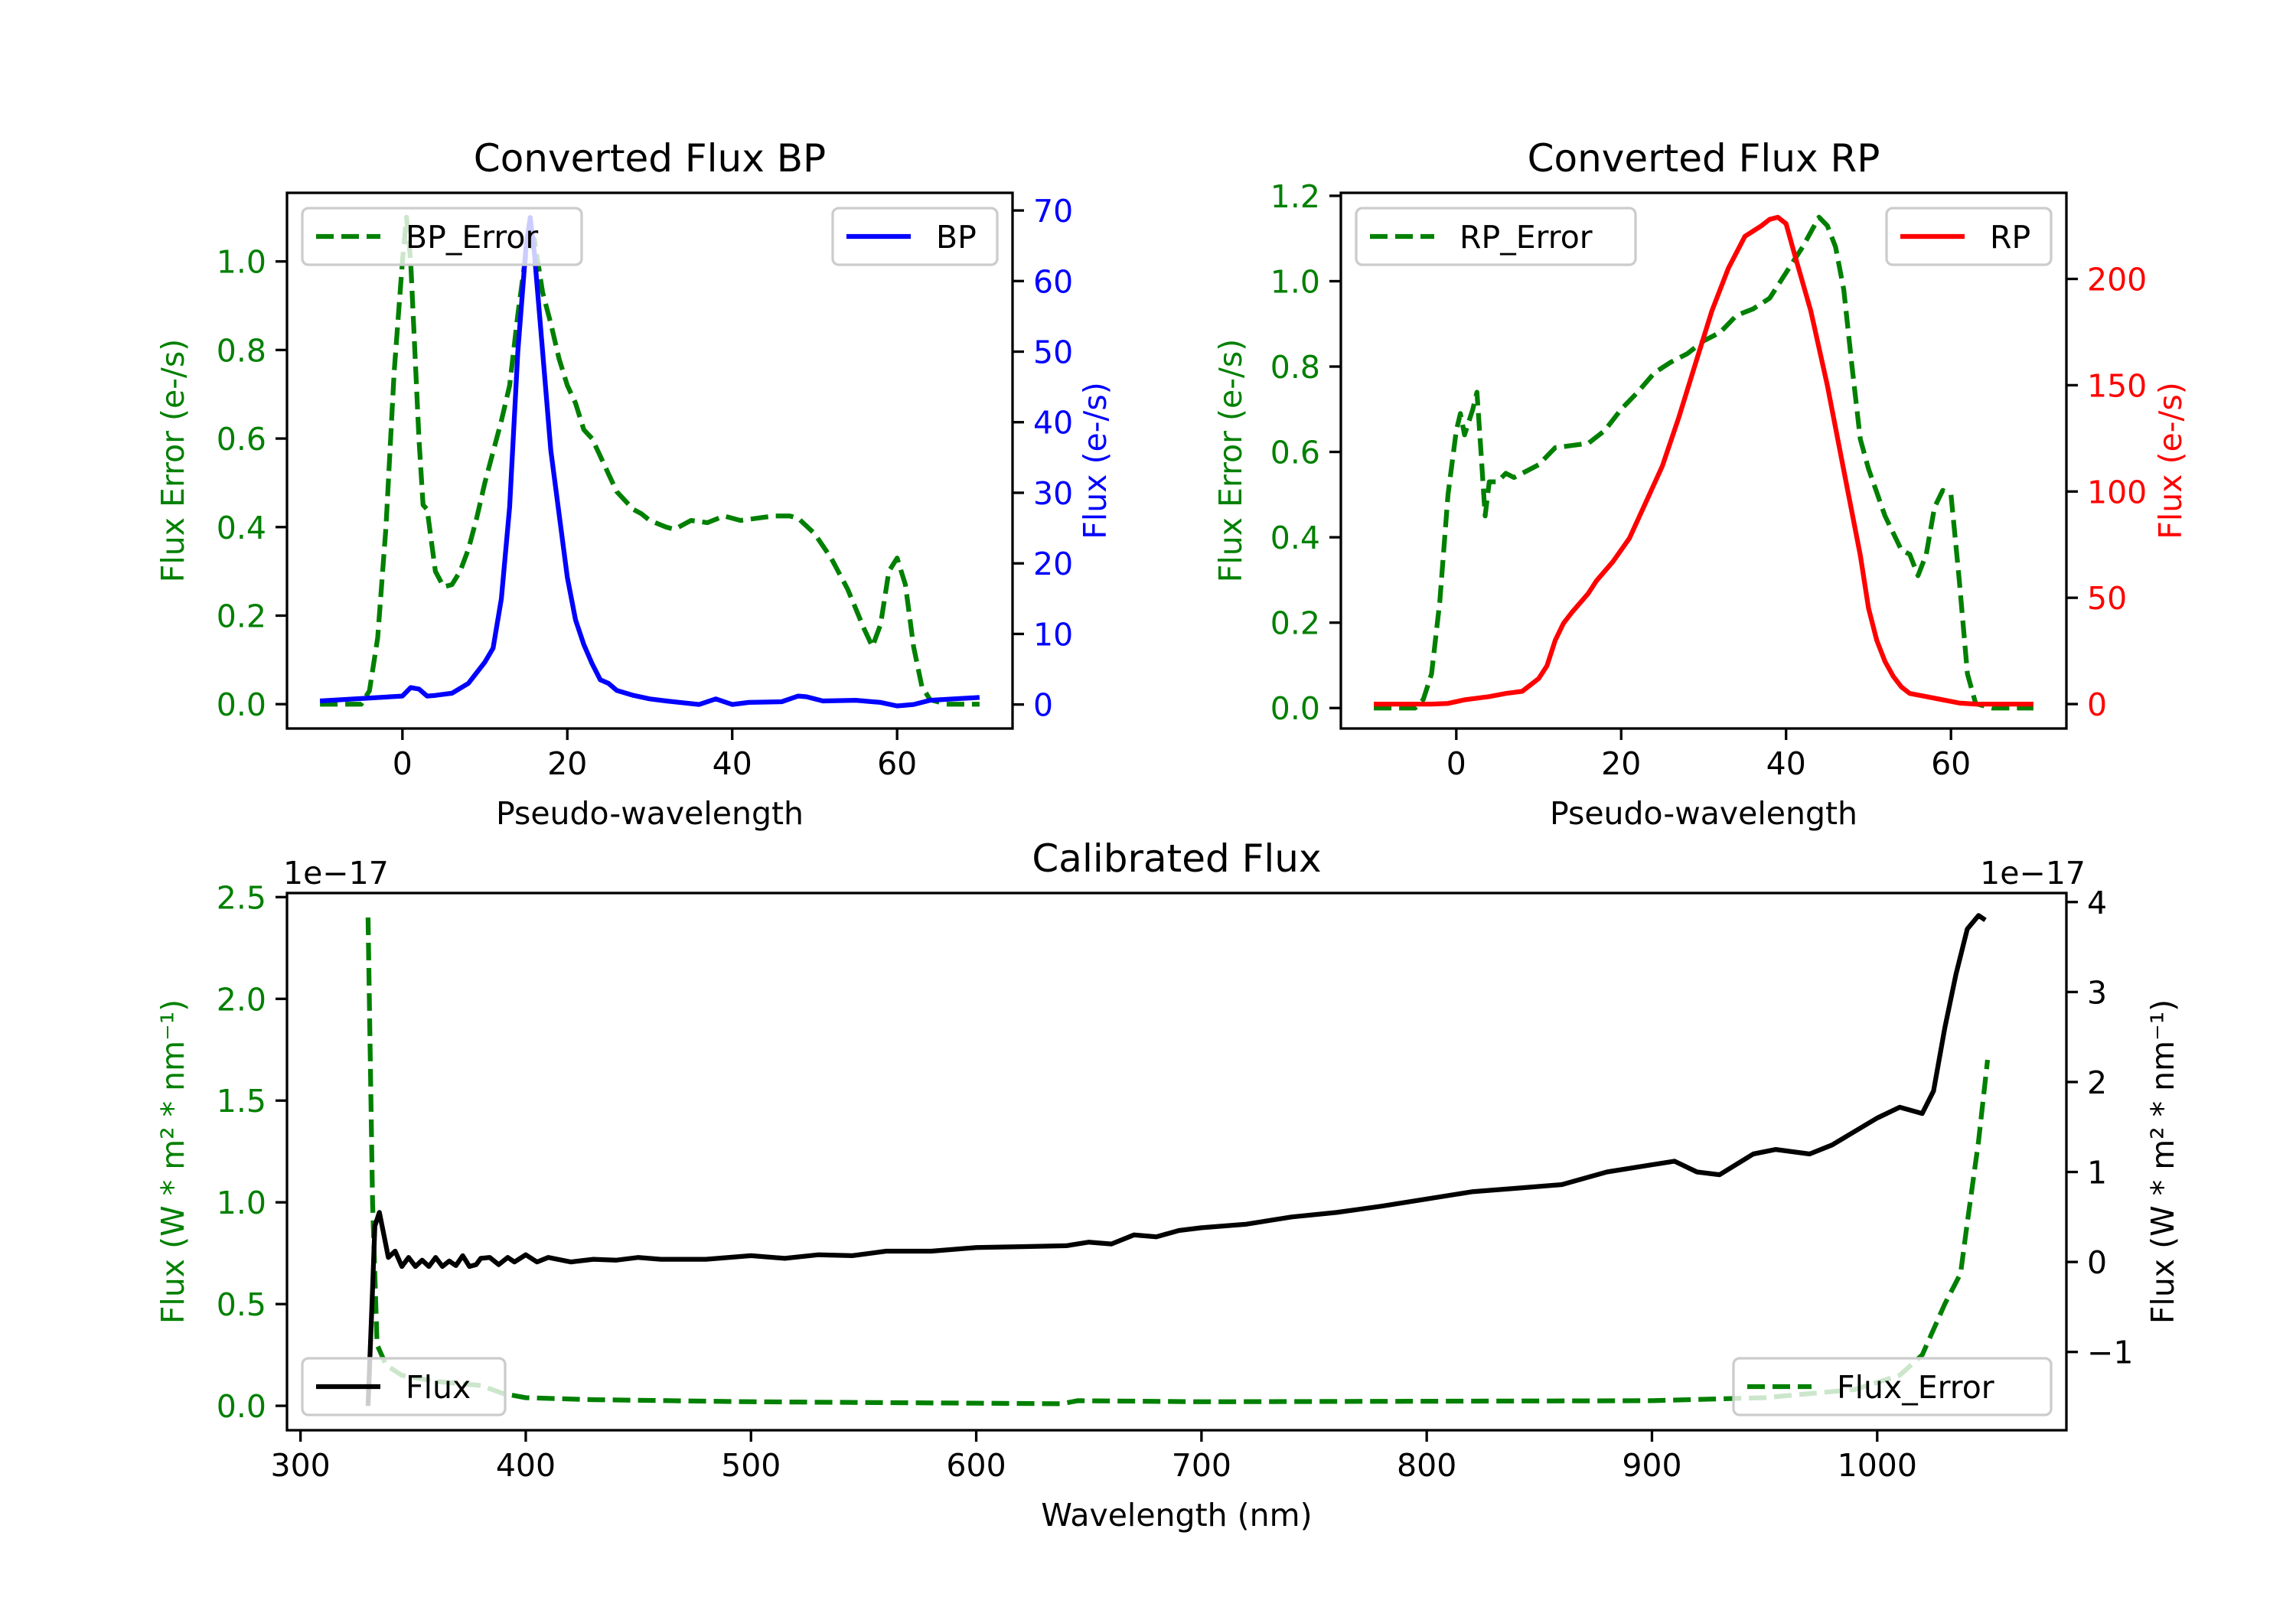 The width and height of the screenshot is (2296, 1607). I want to click on series-line-bp, so click(649, 462).